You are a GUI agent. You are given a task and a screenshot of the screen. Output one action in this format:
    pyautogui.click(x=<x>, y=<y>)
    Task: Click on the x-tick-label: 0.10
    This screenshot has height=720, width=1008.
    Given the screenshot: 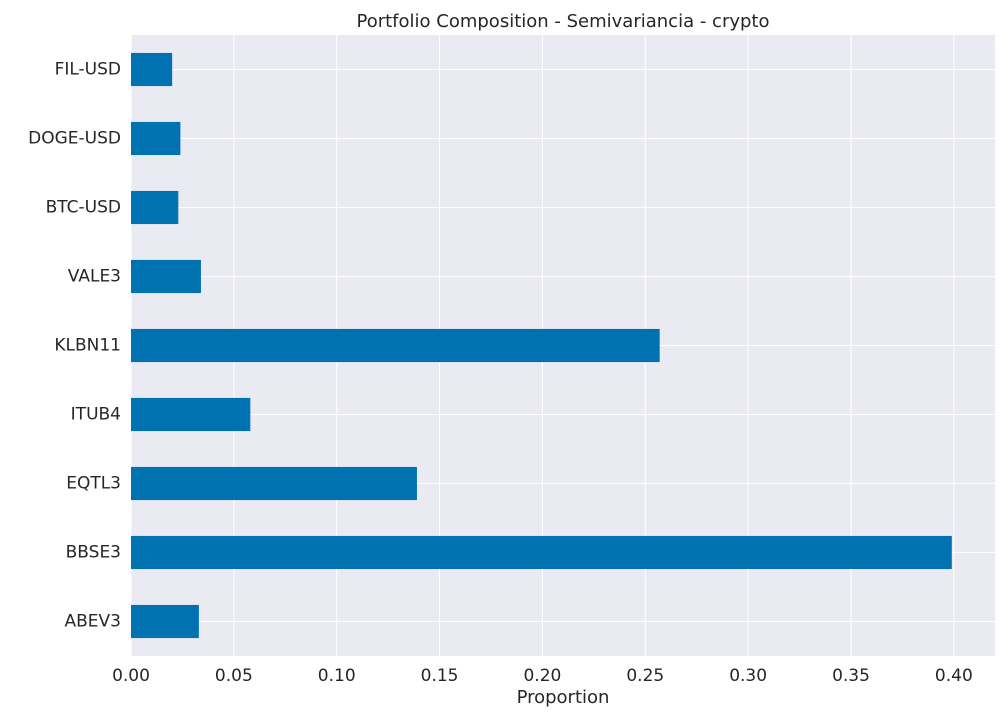 What is the action you would take?
    pyautogui.click(x=337, y=676)
    